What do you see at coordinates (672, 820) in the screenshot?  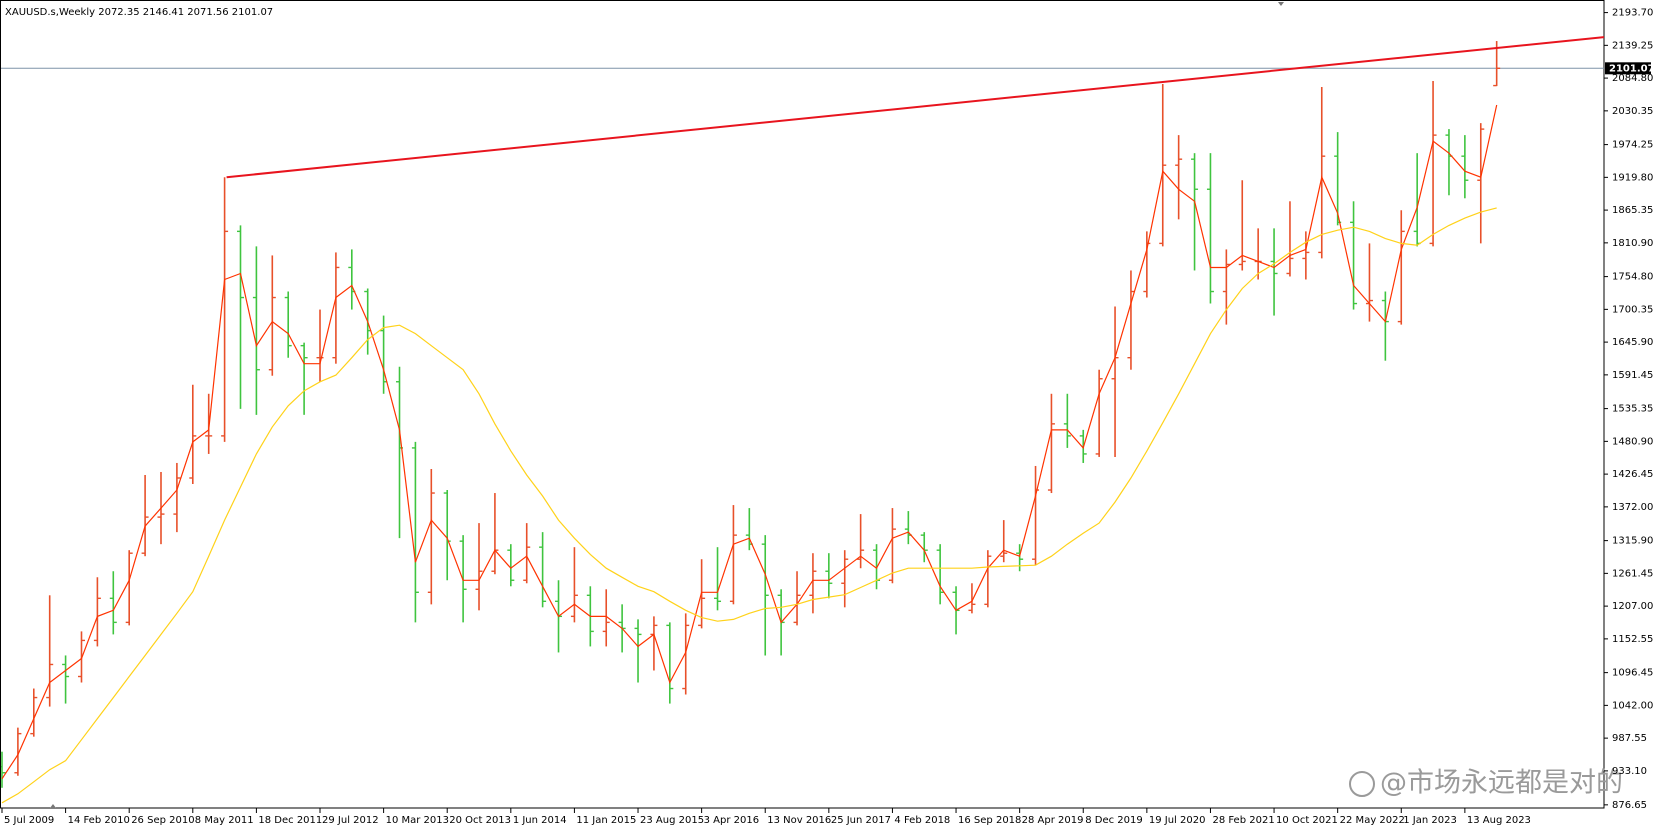 I see `x-tick-label: 23 Aug 2015` at bounding box center [672, 820].